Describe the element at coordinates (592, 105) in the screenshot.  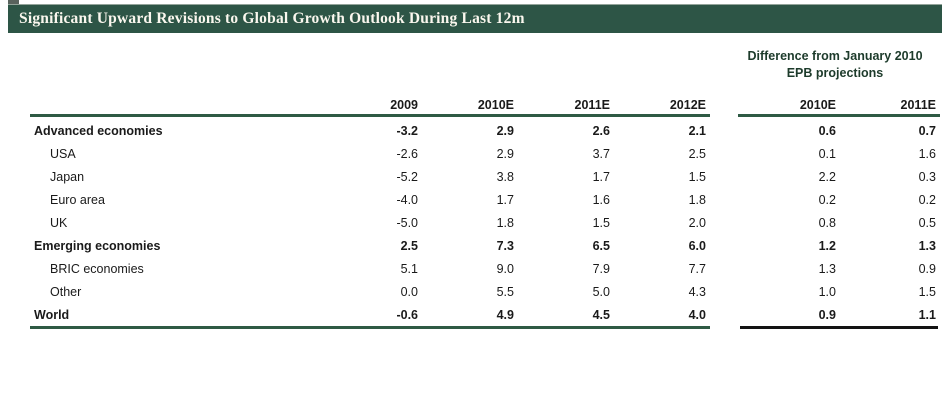
I see `column-header-2011e: 2011E` at that location.